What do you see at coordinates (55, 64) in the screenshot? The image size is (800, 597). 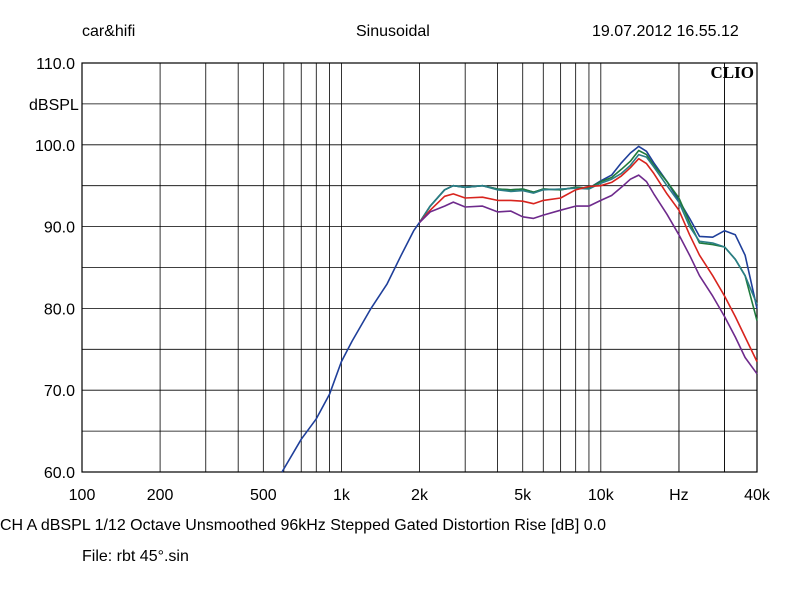 I see `y-tick-label: 110.0` at bounding box center [55, 64].